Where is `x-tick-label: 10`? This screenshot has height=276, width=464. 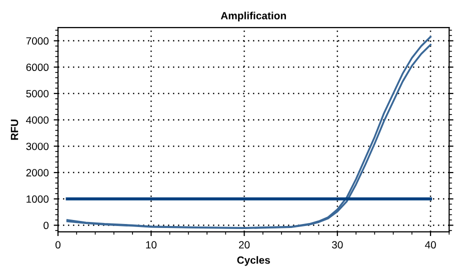
x-tick-label: 10 is located at coordinates (151, 245).